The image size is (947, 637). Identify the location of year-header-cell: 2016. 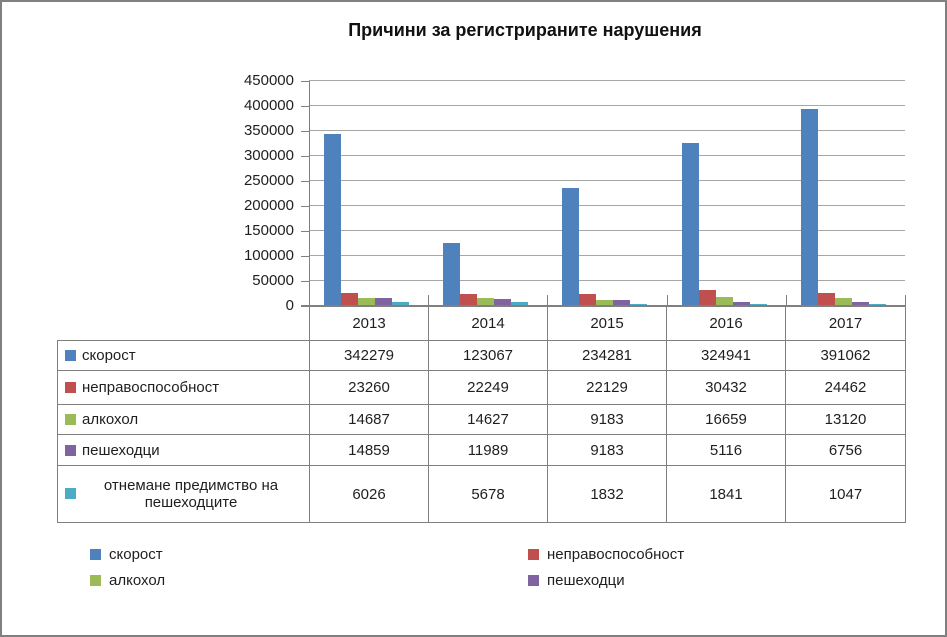
(726, 323).